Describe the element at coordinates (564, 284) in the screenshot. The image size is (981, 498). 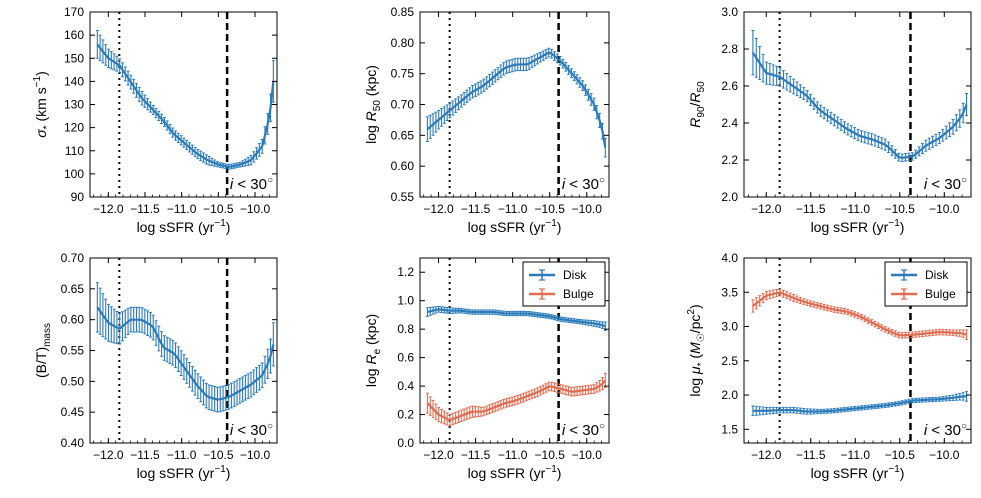
I see `legend: Disk Bulge` at that location.